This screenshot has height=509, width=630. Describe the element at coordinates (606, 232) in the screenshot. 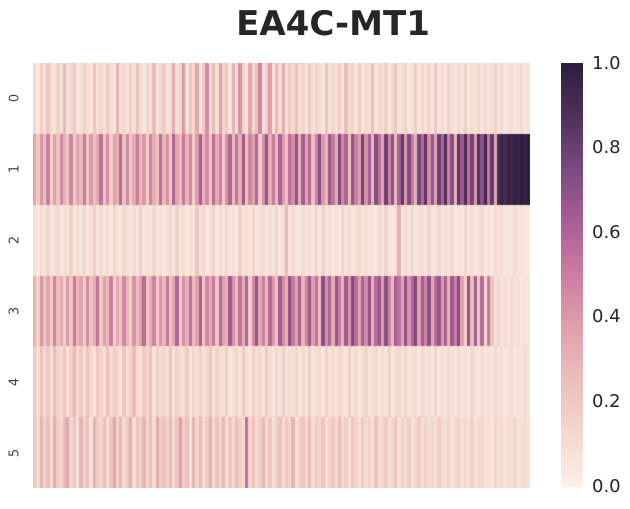

I see `colorbar-tick-label: 0.6` at that location.